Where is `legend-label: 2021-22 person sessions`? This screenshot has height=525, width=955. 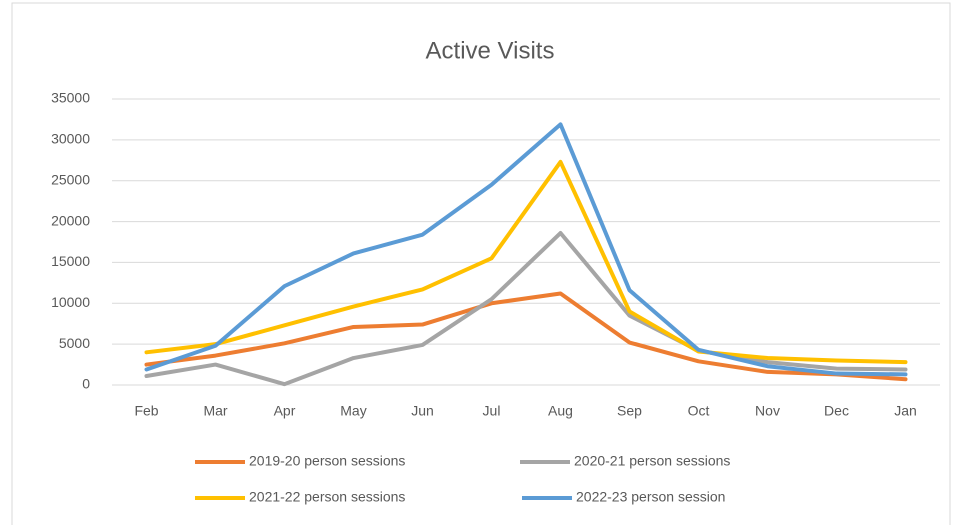
legend-label: 2021-22 person sessions is located at coordinates (327, 497).